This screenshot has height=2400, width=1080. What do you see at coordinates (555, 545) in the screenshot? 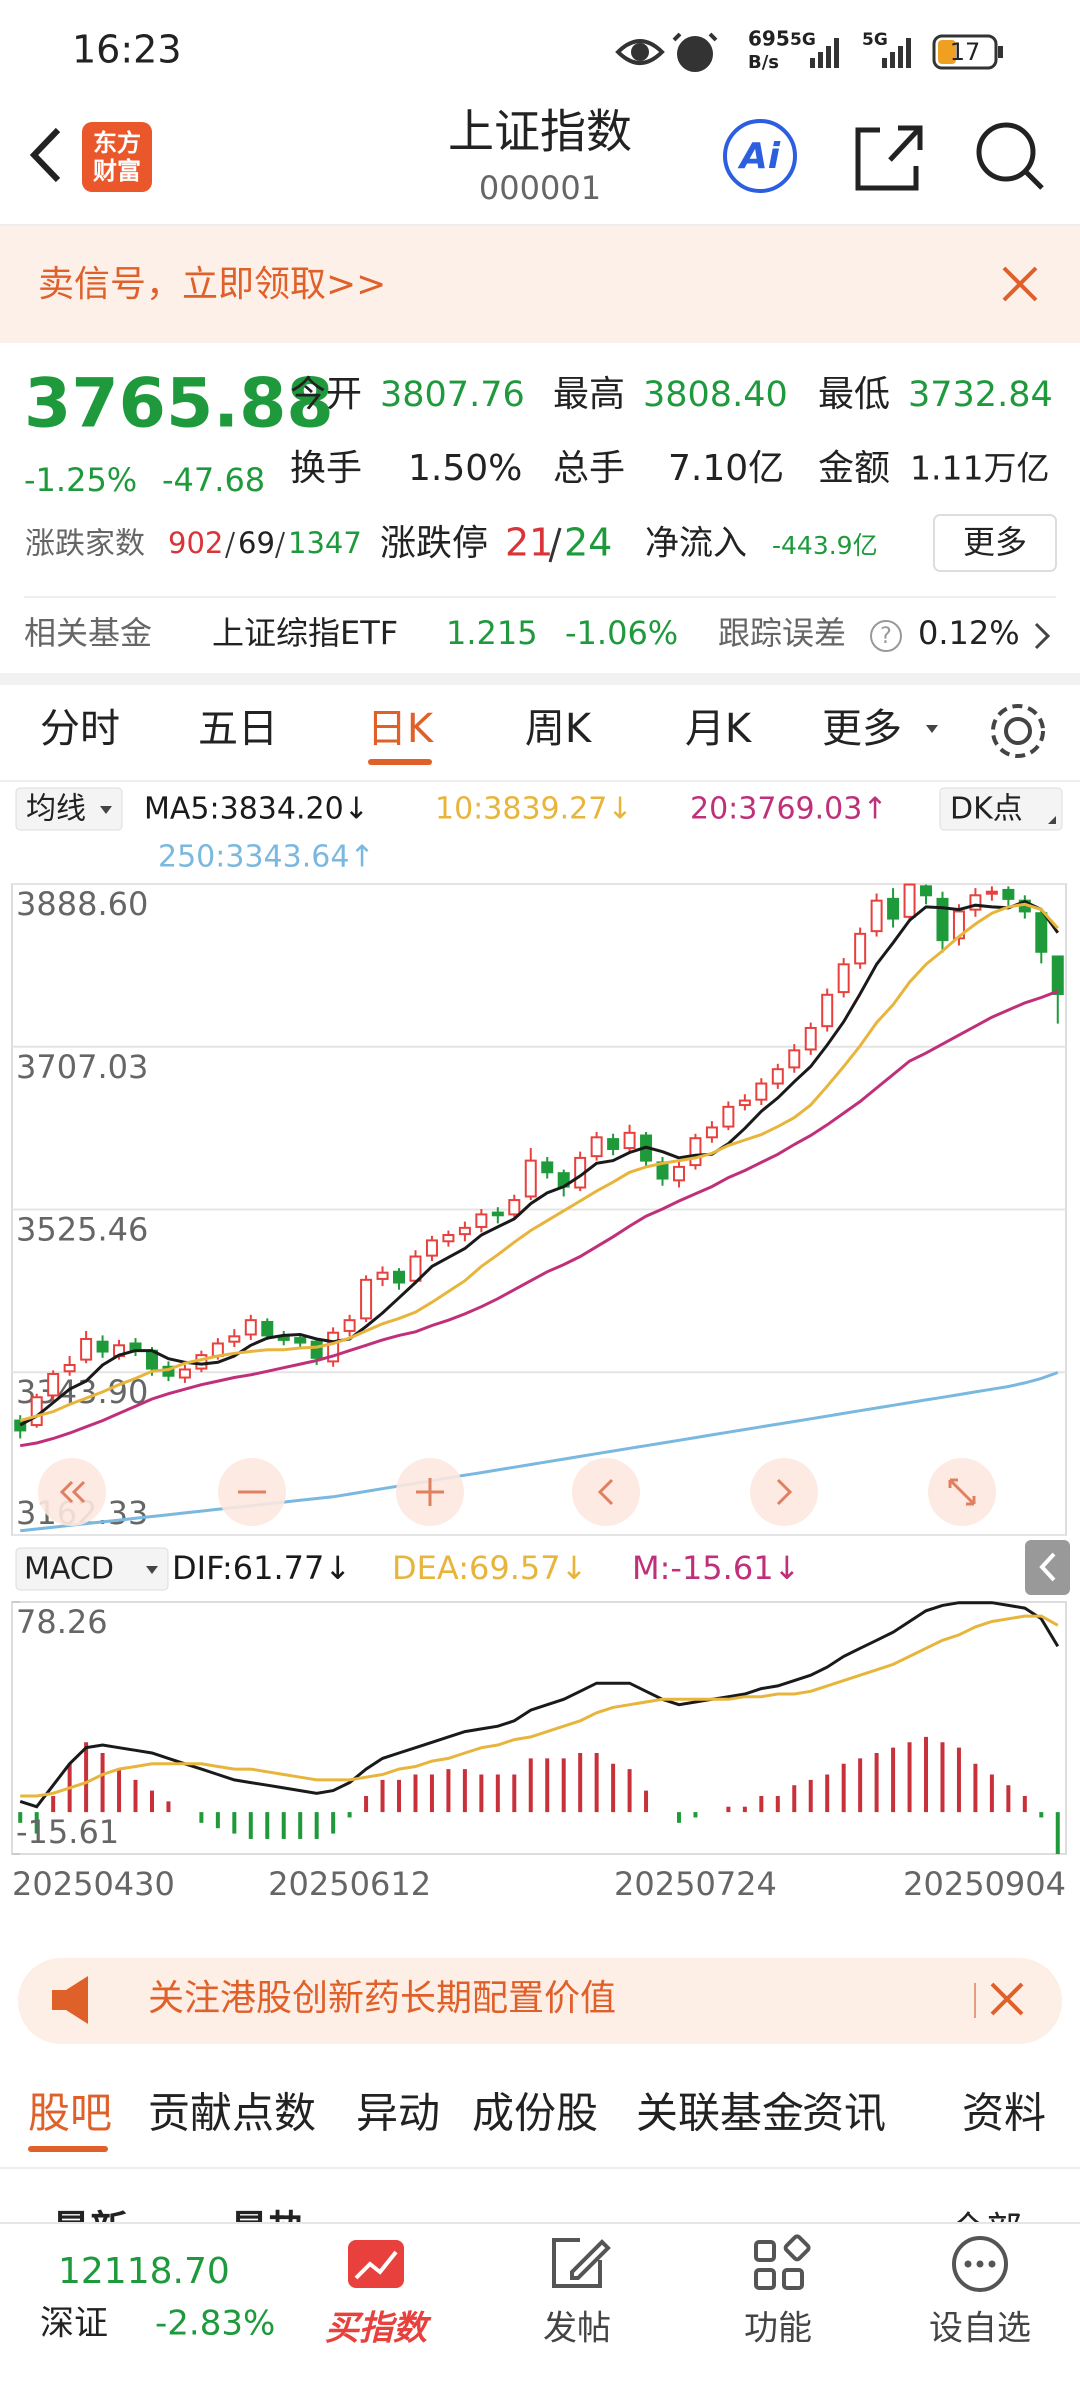
I see `separator` at bounding box center [555, 545].